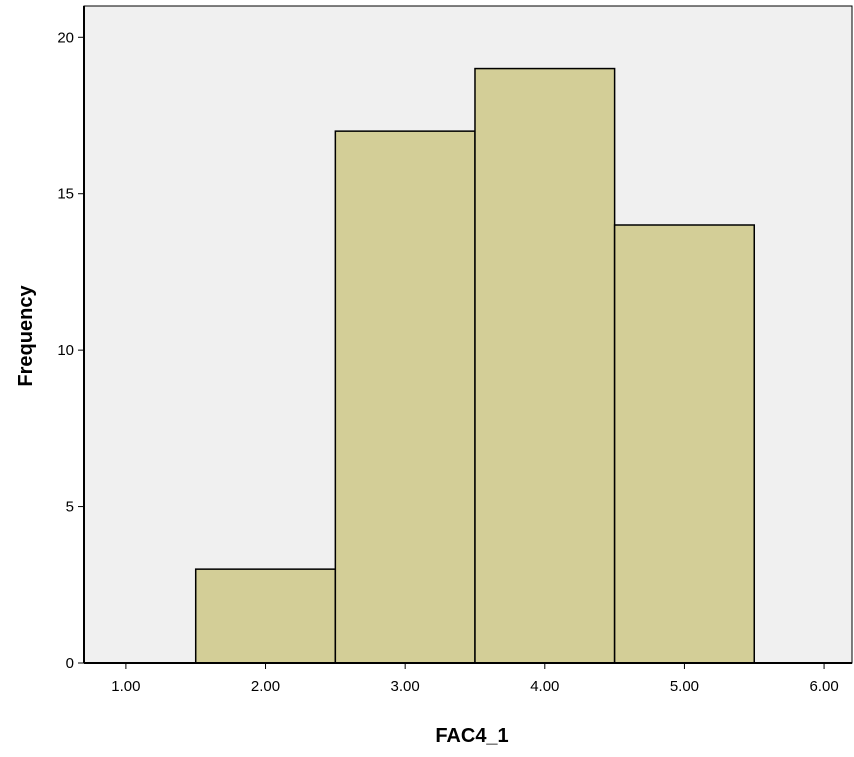 The height and width of the screenshot is (757, 854). Describe the element at coordinates (65, 194) in the screenshot. I see `y-tick-label: 15` at that location.